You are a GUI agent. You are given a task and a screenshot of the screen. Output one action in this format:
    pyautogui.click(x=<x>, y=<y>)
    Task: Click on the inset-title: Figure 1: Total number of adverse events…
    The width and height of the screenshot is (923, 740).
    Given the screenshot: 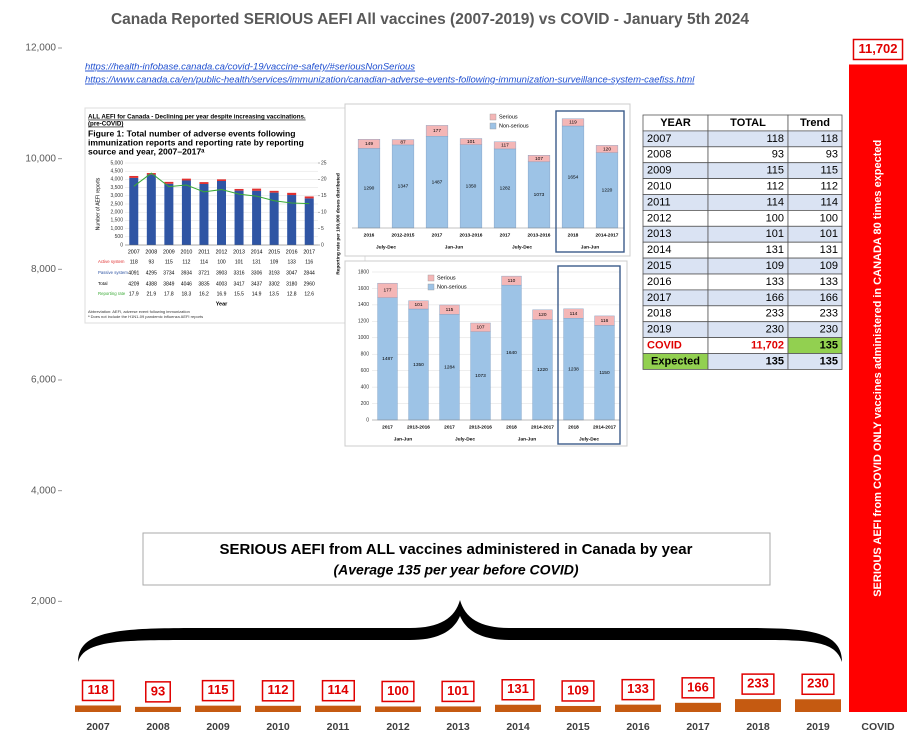 What is the action you would take?
    pyautogui.click(x=192, y=133)
    